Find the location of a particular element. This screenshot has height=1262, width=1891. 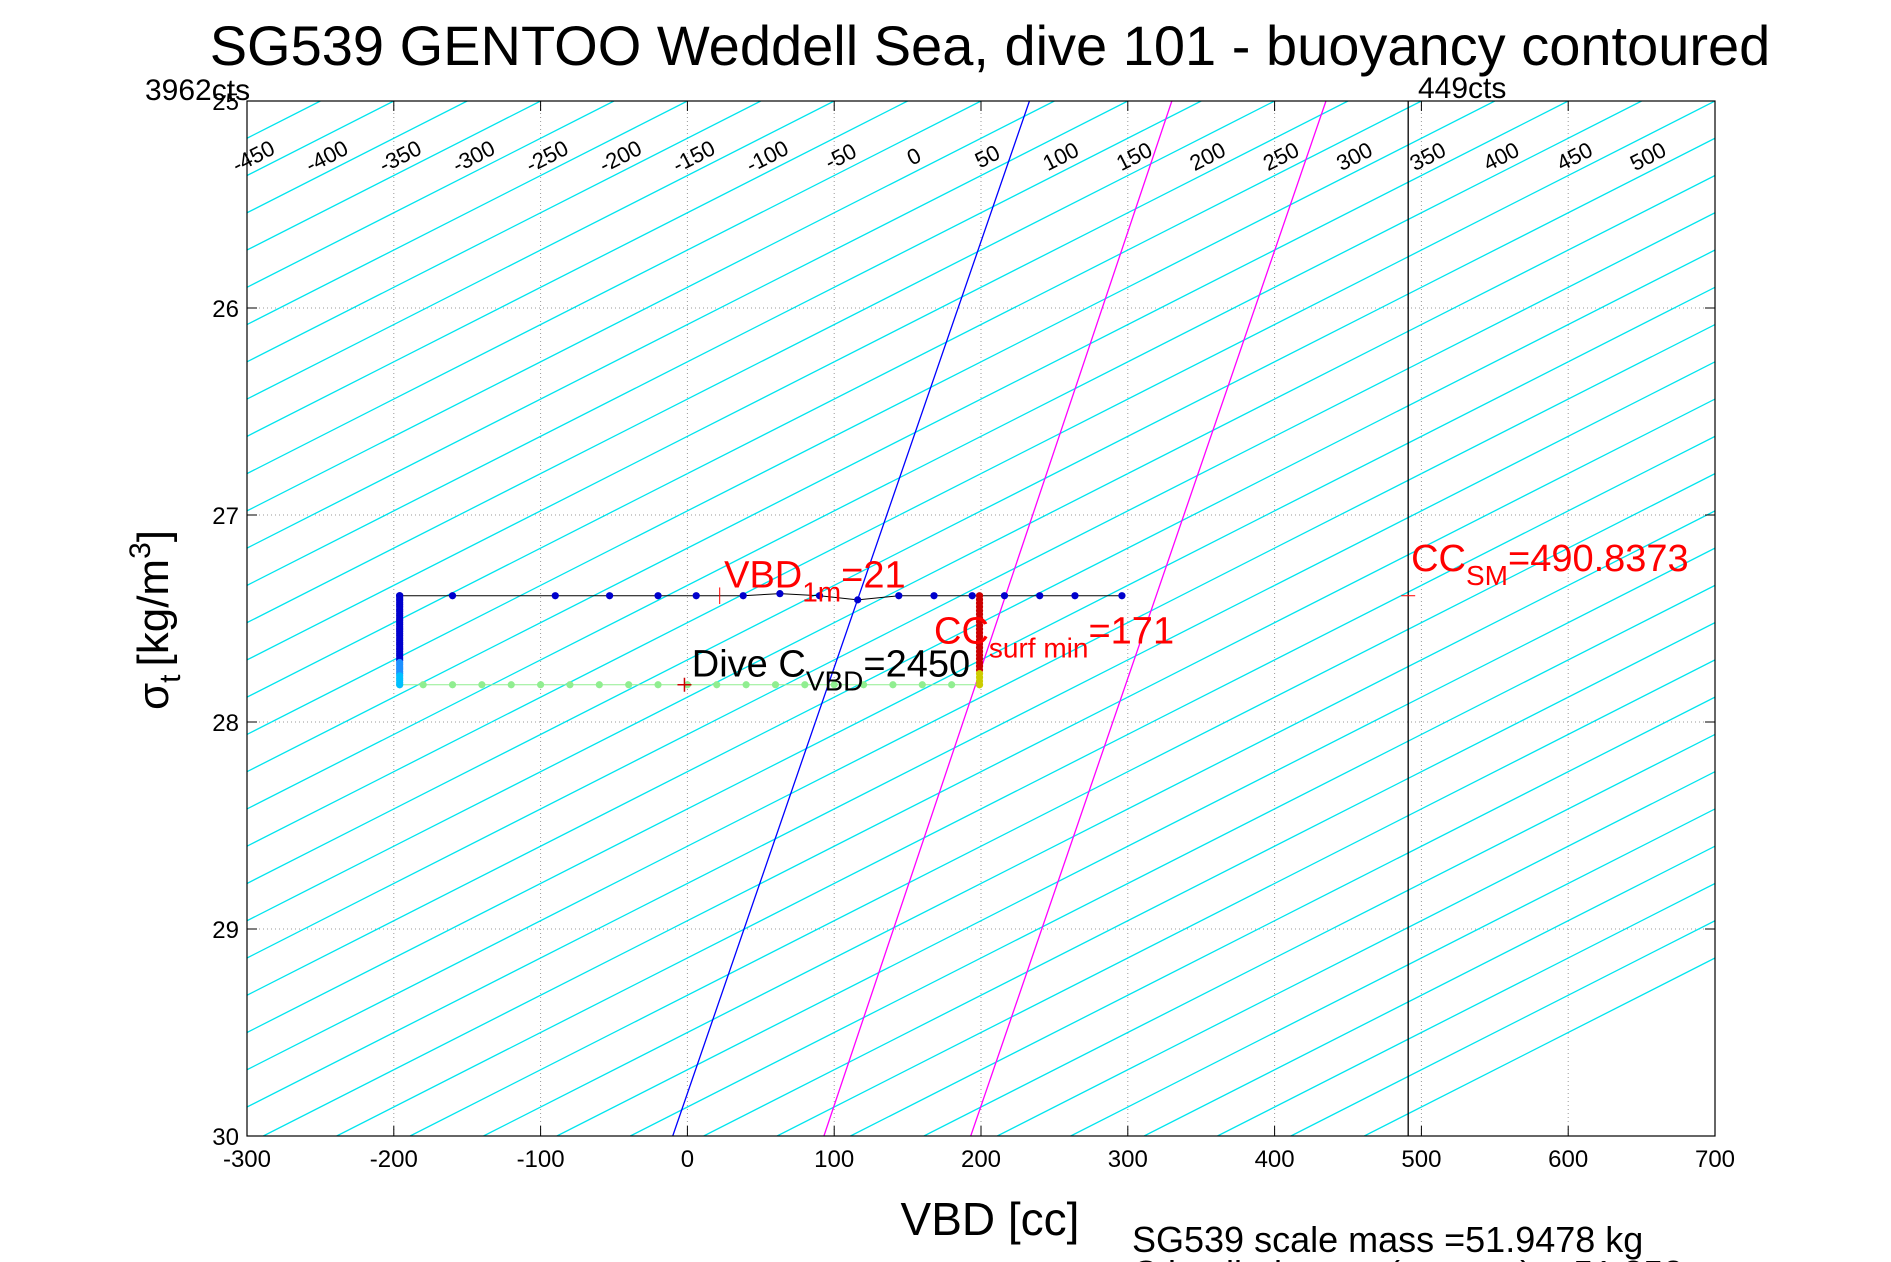

contour-label: -250 is located at coordinates (547, 156).